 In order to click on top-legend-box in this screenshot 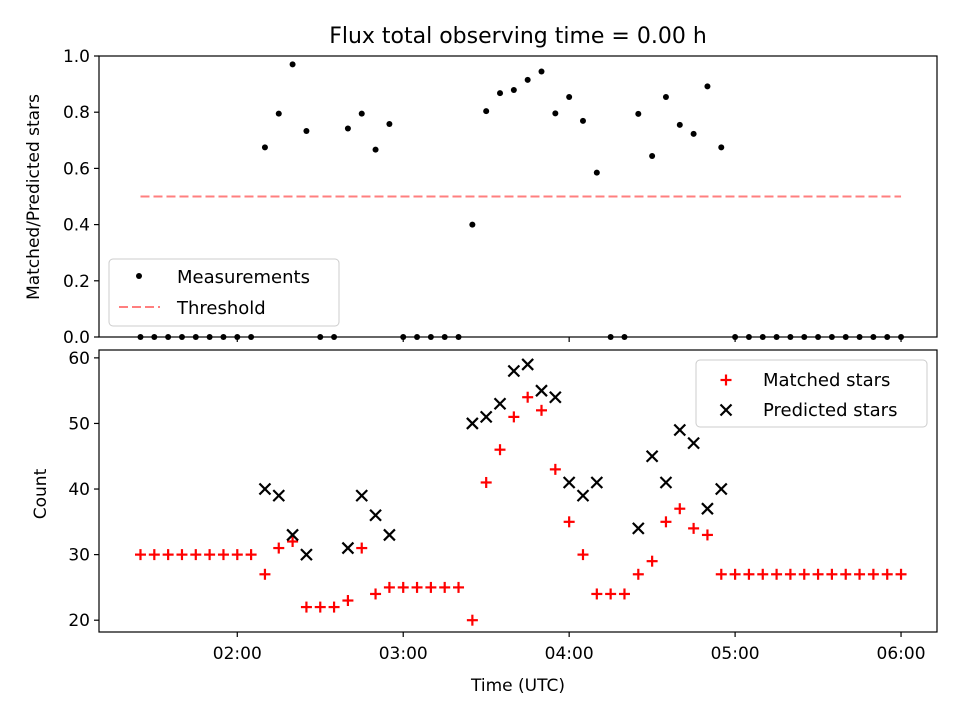, I will do `click(224, 292)`.